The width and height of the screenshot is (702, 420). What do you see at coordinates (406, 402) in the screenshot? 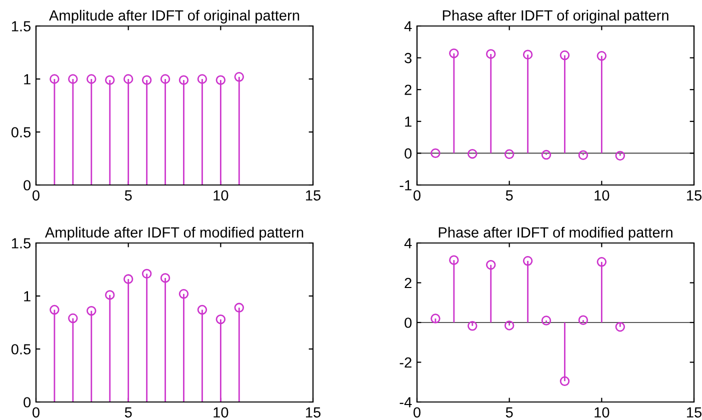
I see `y-tick-label: -4` at bounding box center [406, 402].